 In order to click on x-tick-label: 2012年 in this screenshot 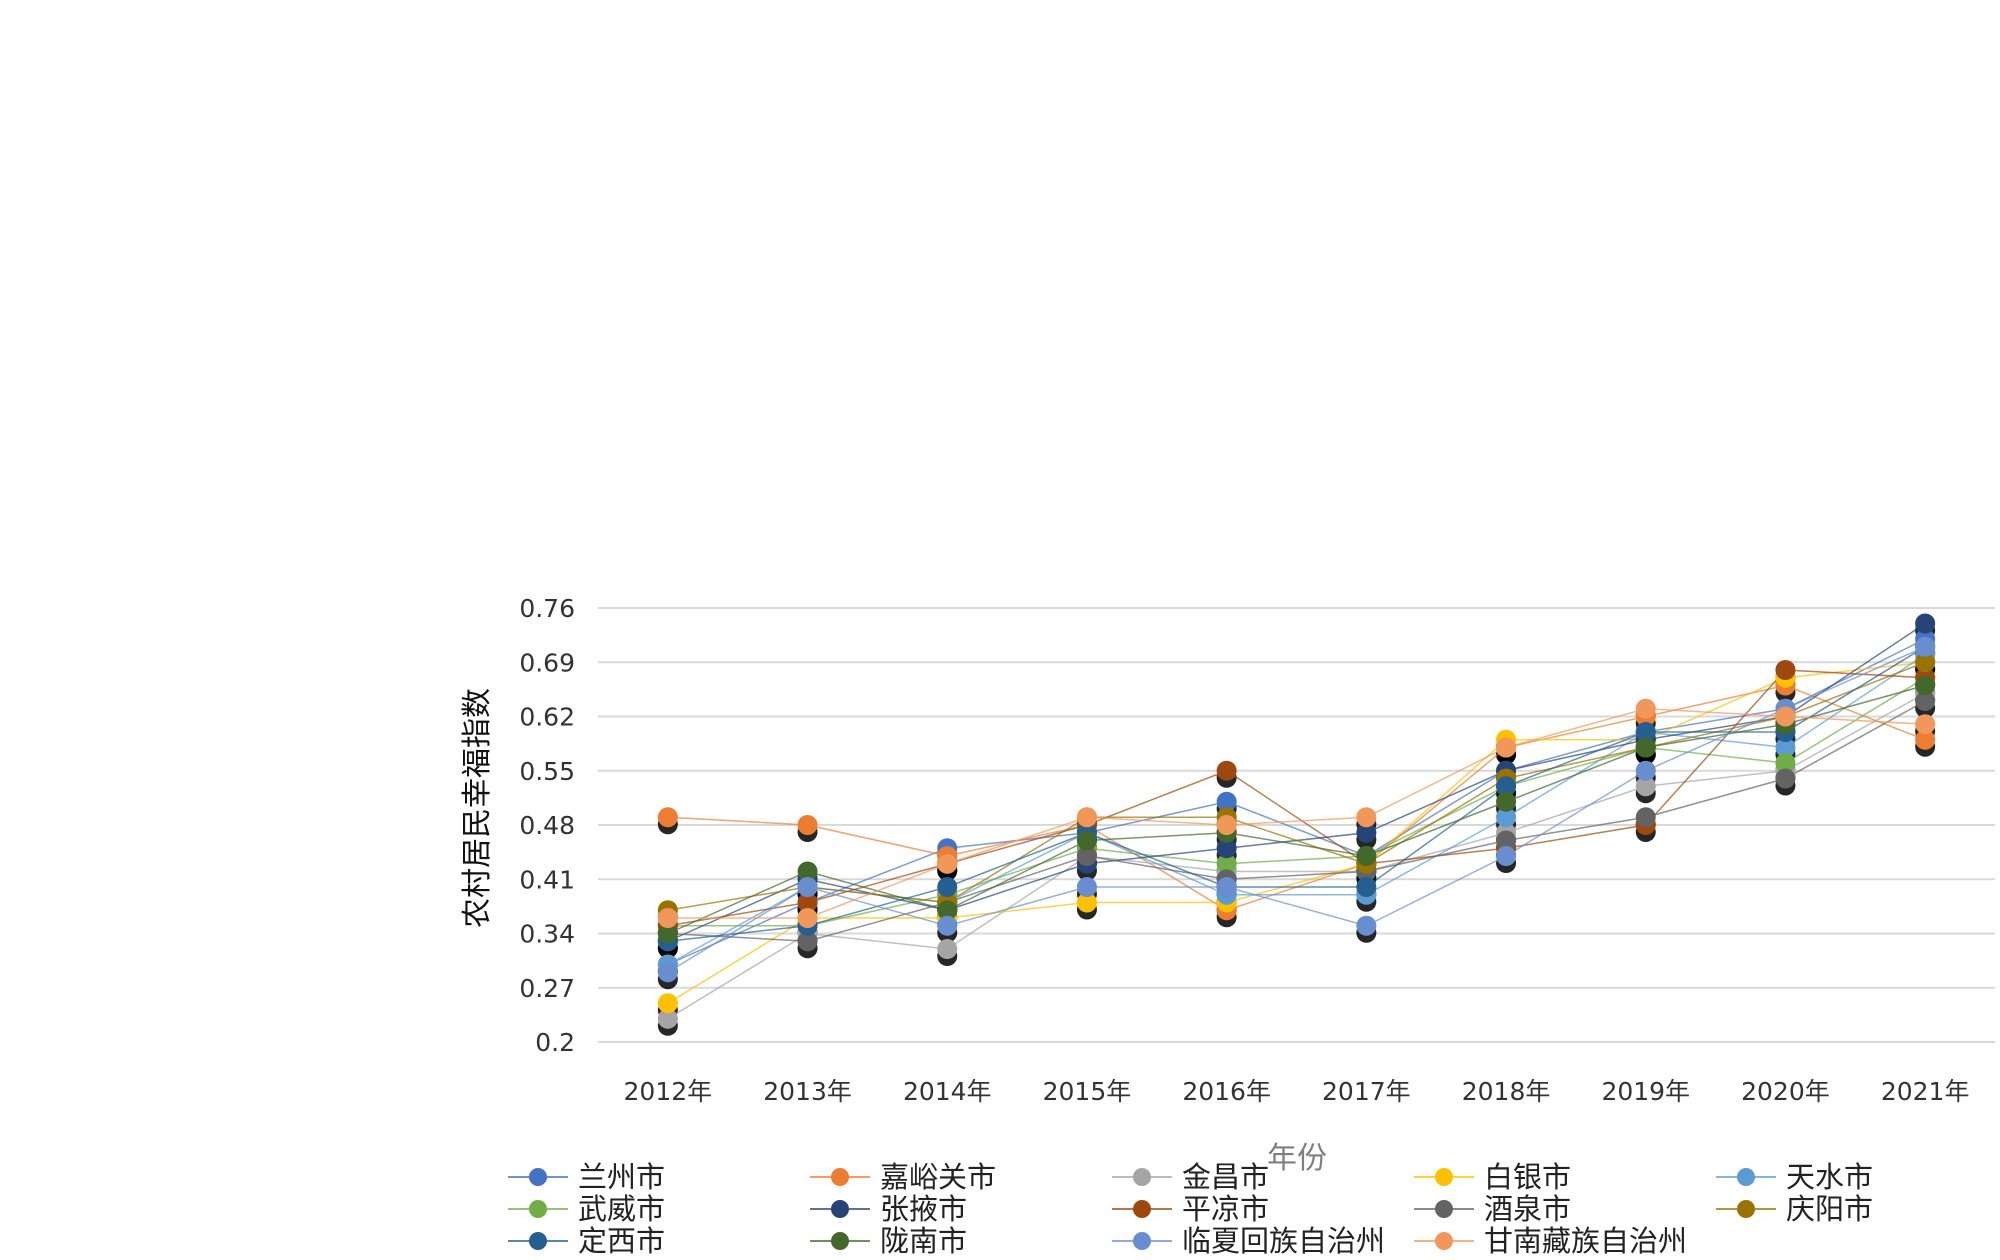, I will do `click(668, 1091)`.